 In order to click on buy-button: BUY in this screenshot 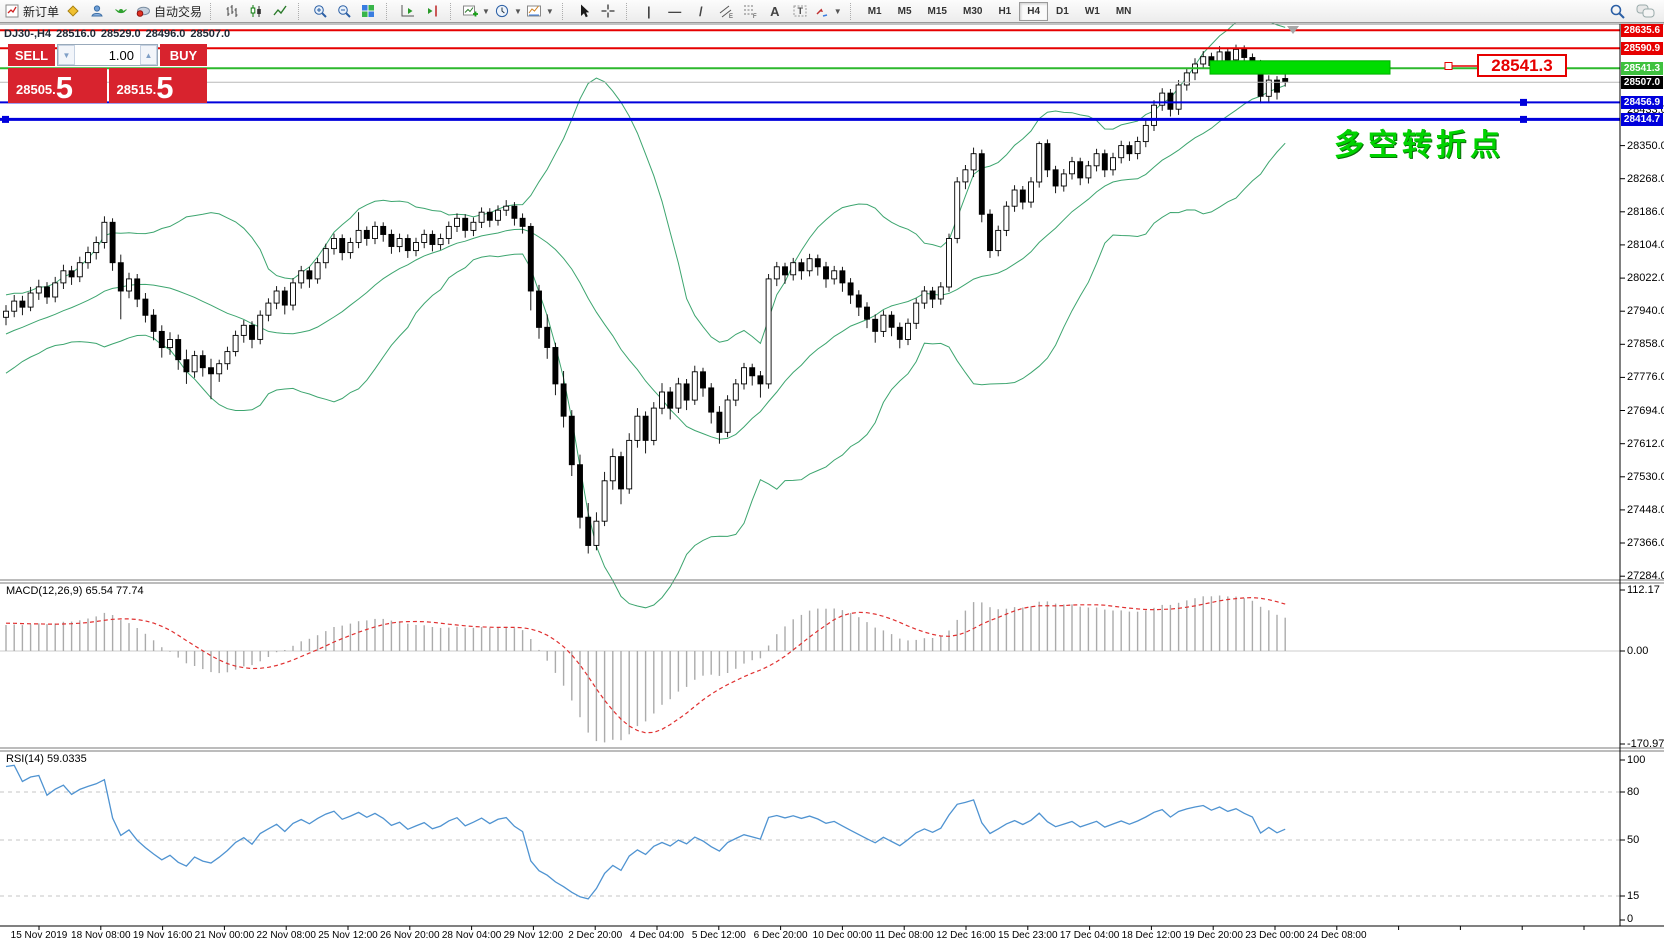, I will do `click(183, 55)`.